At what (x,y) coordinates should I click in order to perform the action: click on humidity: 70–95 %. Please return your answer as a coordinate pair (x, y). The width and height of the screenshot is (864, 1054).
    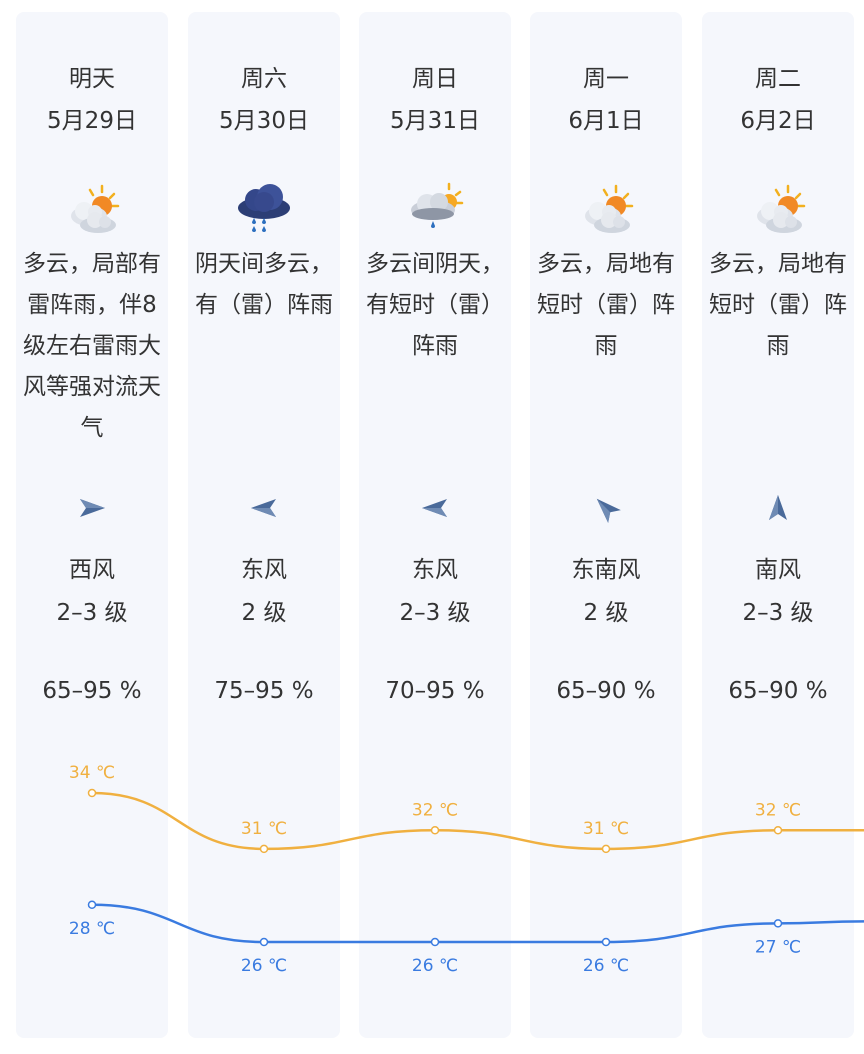
    Looking at the image, I should click on (435, 691).